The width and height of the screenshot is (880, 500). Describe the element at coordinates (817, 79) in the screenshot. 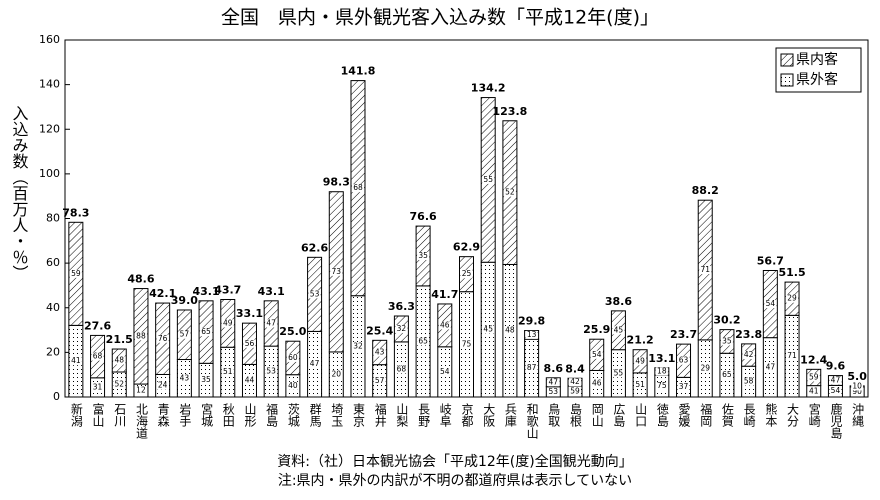

I see `legend-label: 県外客` at that location.